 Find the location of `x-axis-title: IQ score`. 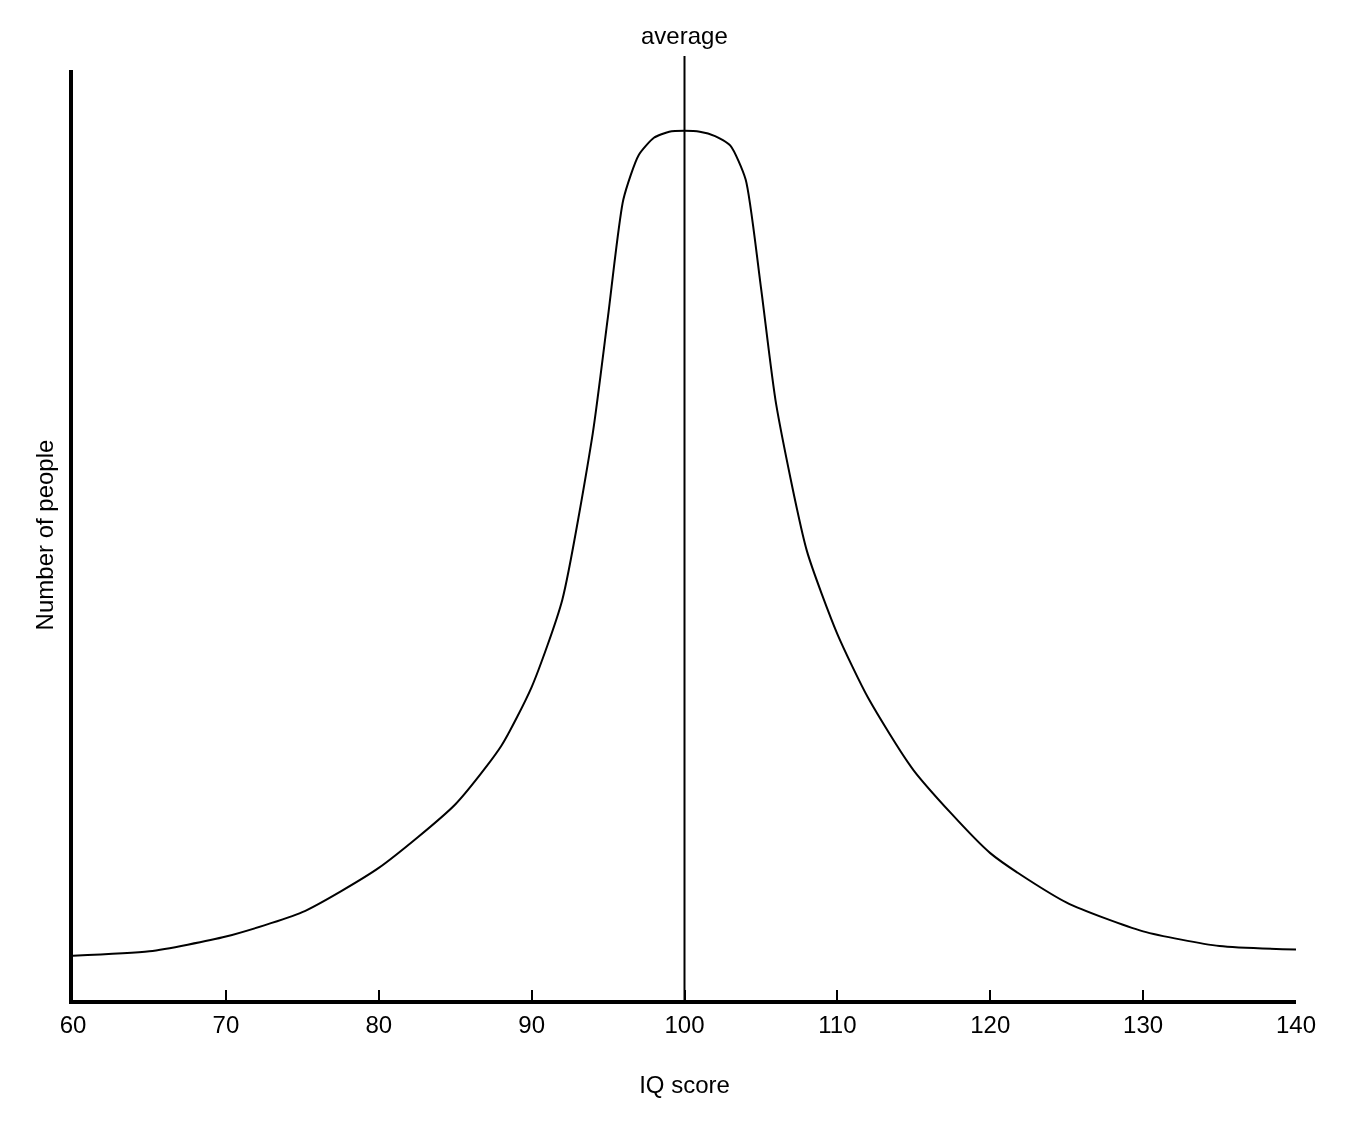

x-axis-title: IQ score is located at coordinates (684, 1084).